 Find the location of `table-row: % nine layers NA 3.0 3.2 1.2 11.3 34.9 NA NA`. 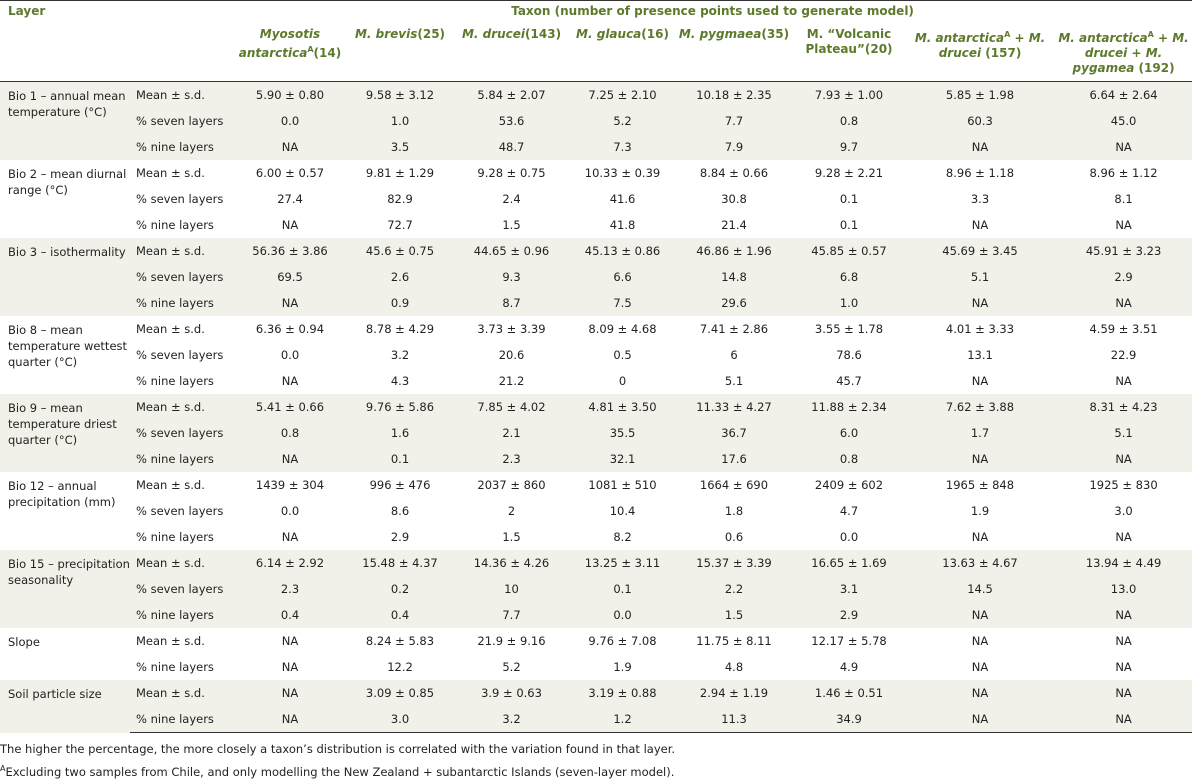

table-row: % nine layers NA 3.0 3.2 1.2 11.3 34.9 NA NA is located at coordinates (596, 719).